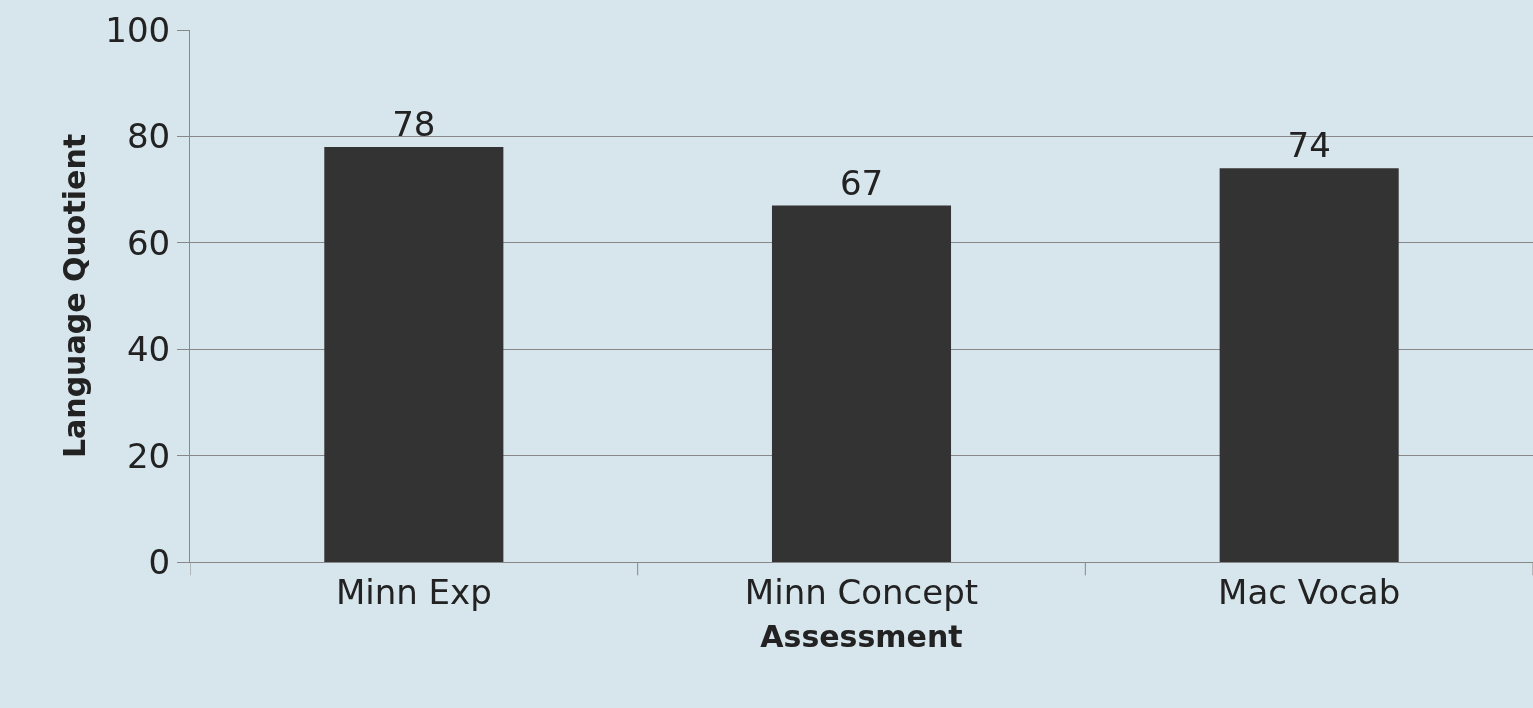 Image resolution: width=1533 pixels, height=708 pixels. I want to click on data-label: 74, so click(1309, 145).